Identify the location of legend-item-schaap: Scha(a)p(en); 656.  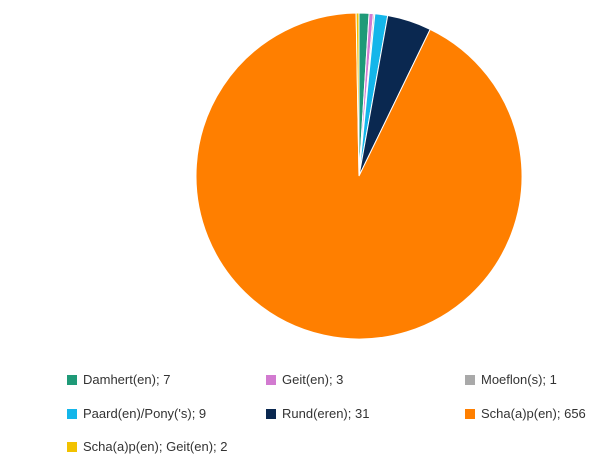
(525, 413).